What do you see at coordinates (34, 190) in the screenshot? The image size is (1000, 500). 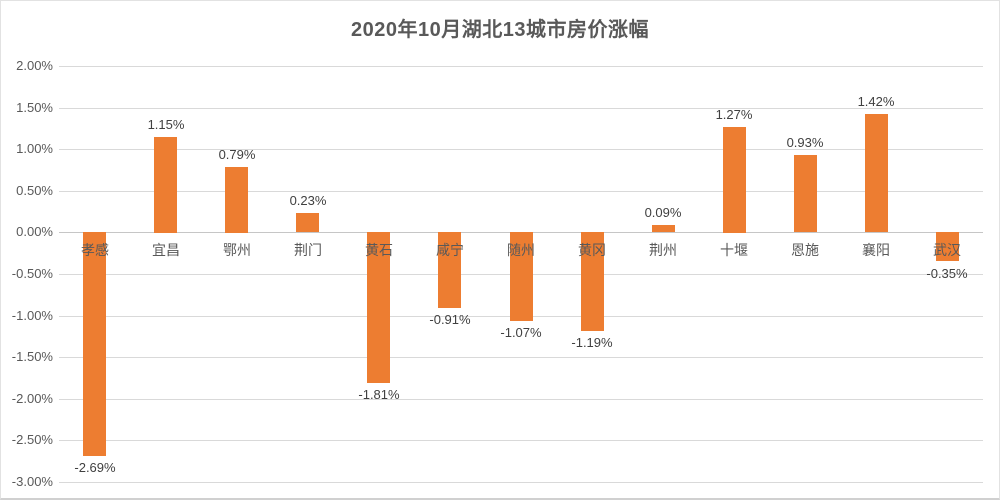 I see `y-axis-tick-label: 0.50%` at bounding box center [34, 190].